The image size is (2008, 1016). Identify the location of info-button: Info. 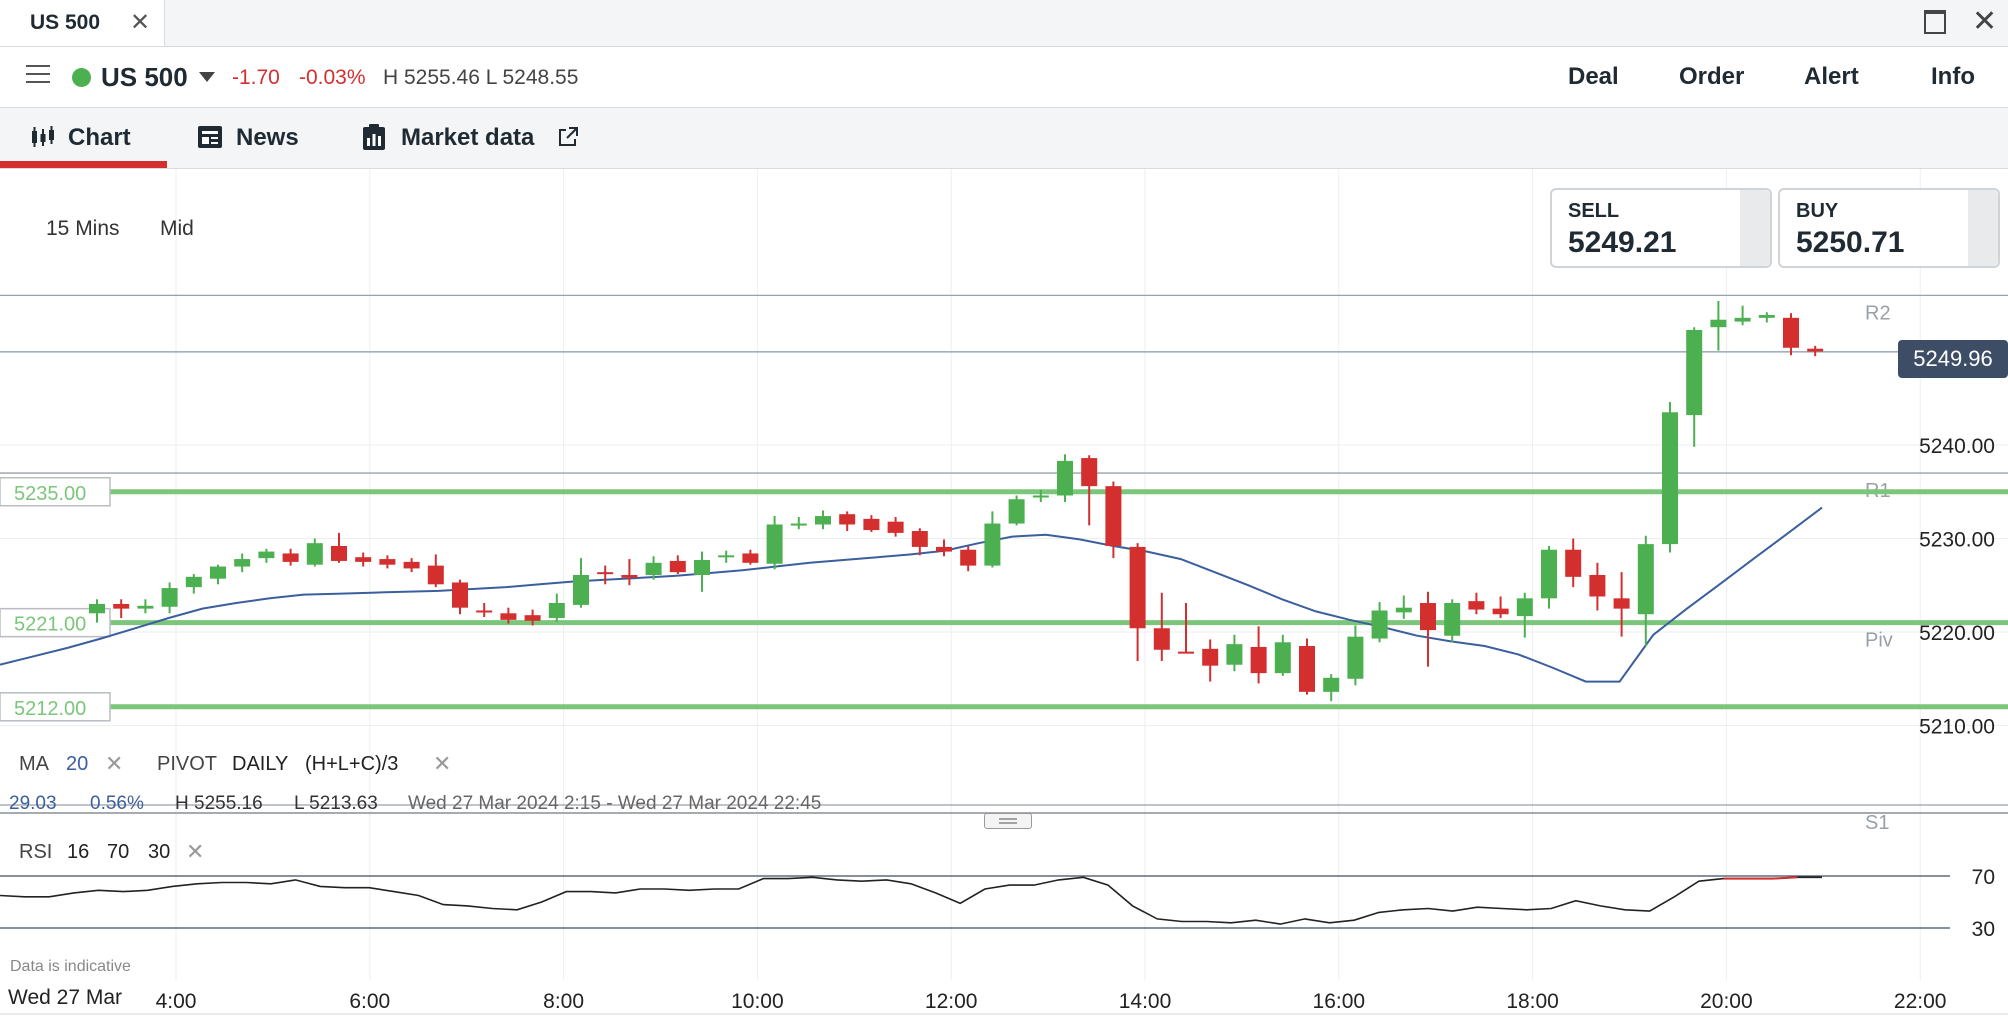
(1953, 76).